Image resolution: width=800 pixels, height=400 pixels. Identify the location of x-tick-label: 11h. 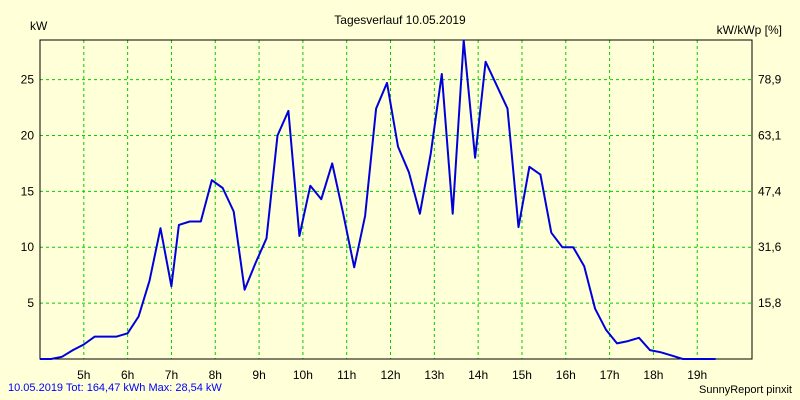
(346, 375).